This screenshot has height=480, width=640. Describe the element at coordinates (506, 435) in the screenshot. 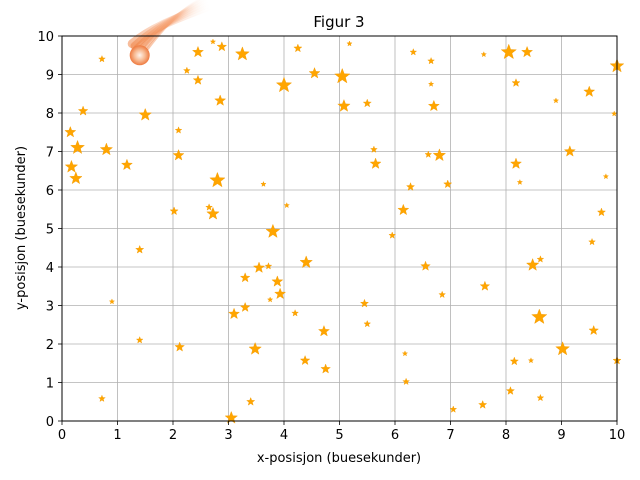

I see `x-tick-label: 8` at that location.